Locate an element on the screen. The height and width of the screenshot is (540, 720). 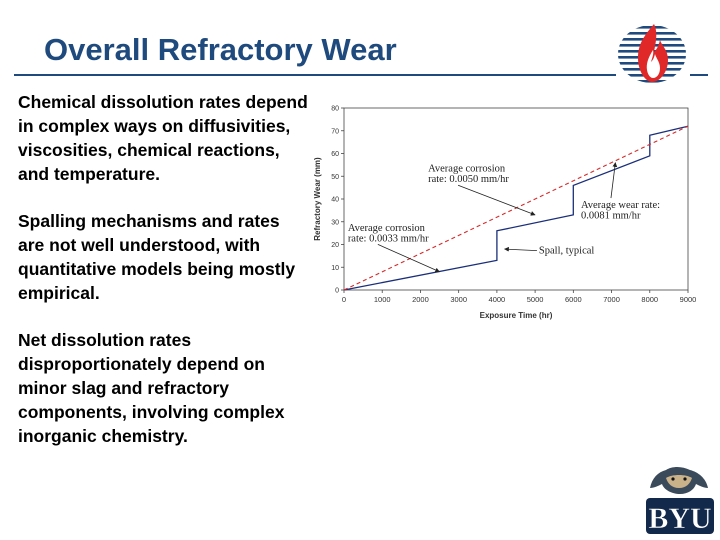
x-tick-label: 2000 is located at coordinates (420, 299).